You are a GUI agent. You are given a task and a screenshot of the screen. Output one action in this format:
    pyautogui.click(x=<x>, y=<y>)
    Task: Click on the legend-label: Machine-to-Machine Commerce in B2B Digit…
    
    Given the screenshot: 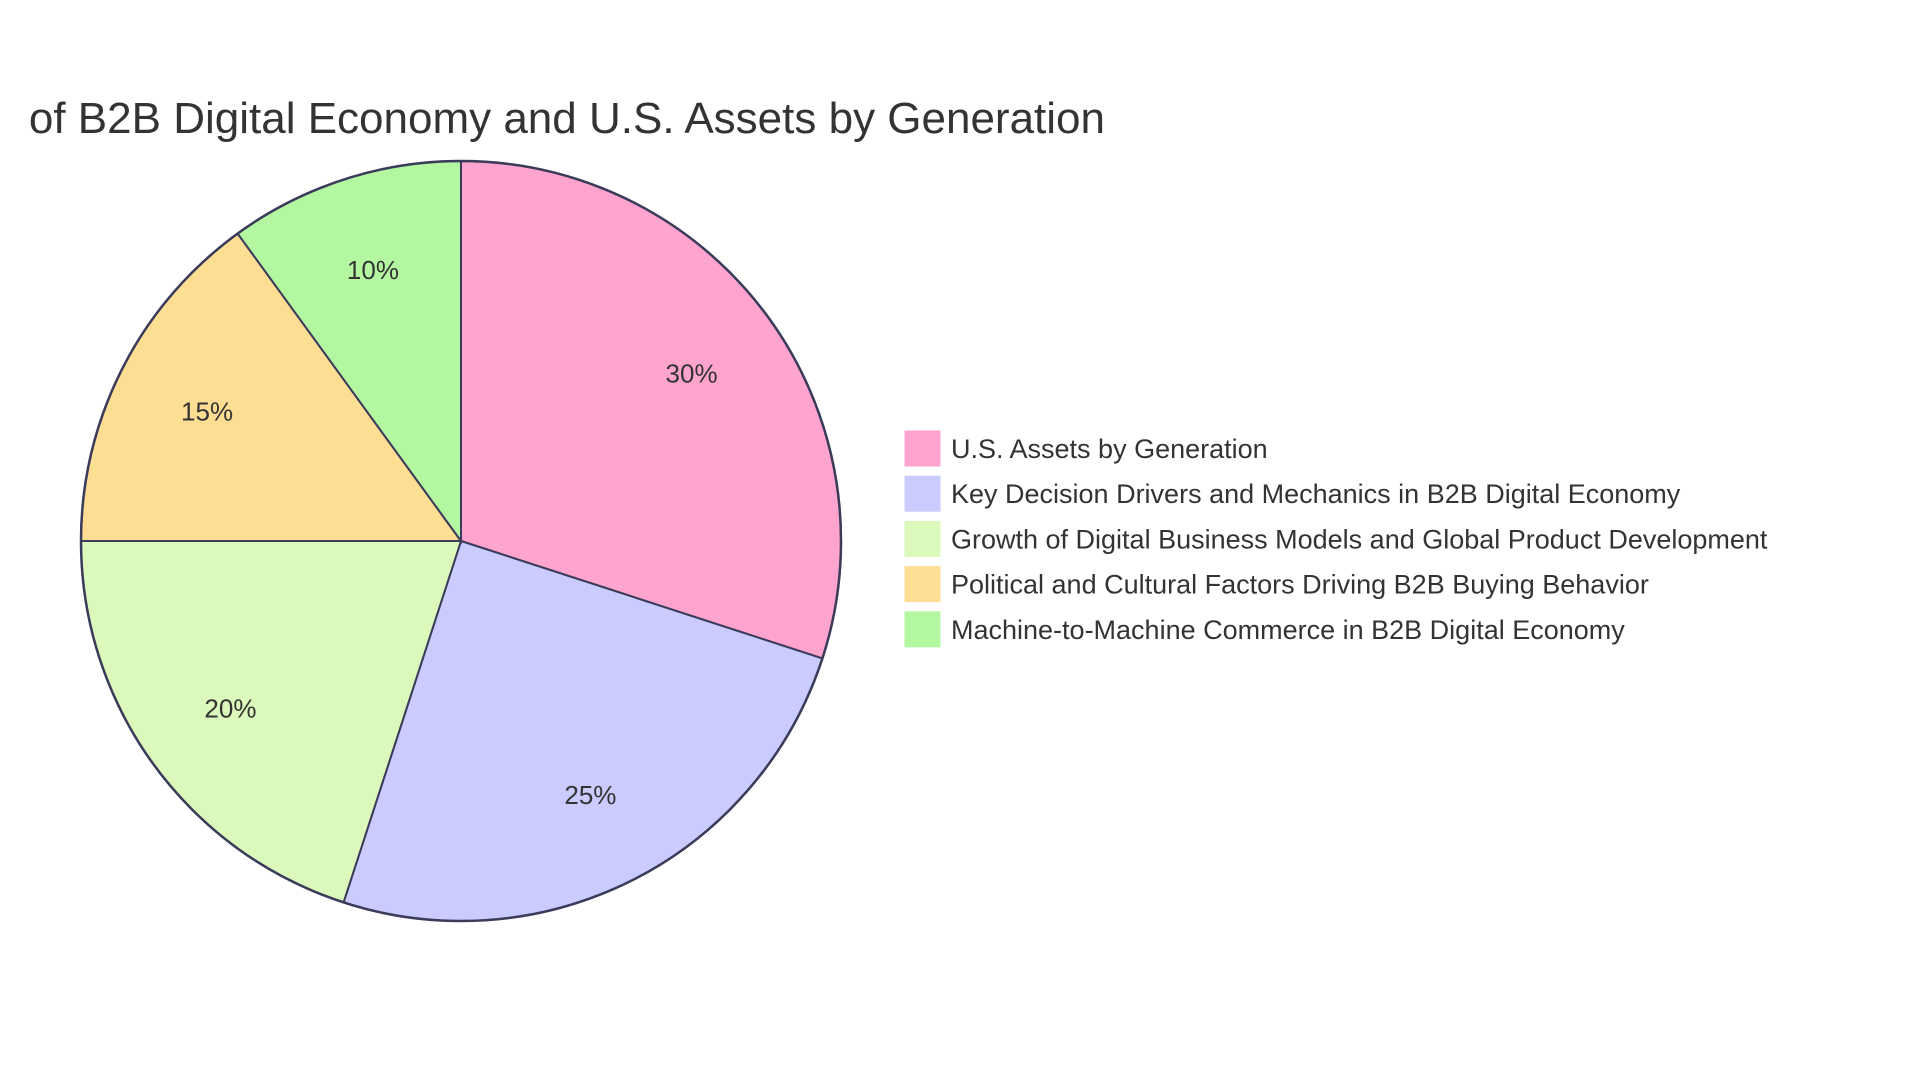 What is the action you would take?
    pyautogui.click(x=1288, y=630)
    